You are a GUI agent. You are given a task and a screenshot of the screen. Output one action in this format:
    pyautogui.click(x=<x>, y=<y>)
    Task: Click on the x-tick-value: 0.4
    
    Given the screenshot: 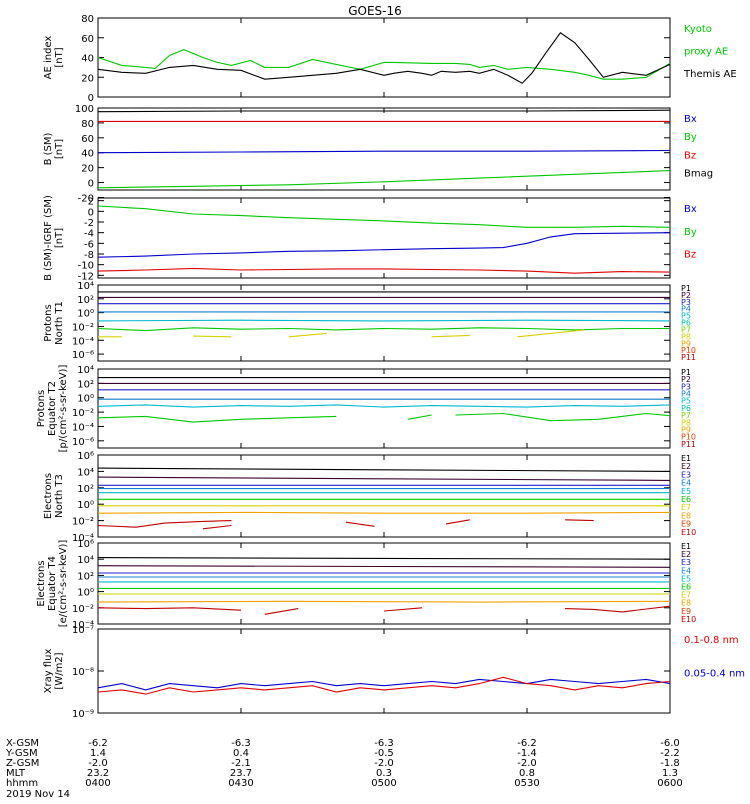 What is the action you would take?
    pyautogui.click(x=241, y=753)
    